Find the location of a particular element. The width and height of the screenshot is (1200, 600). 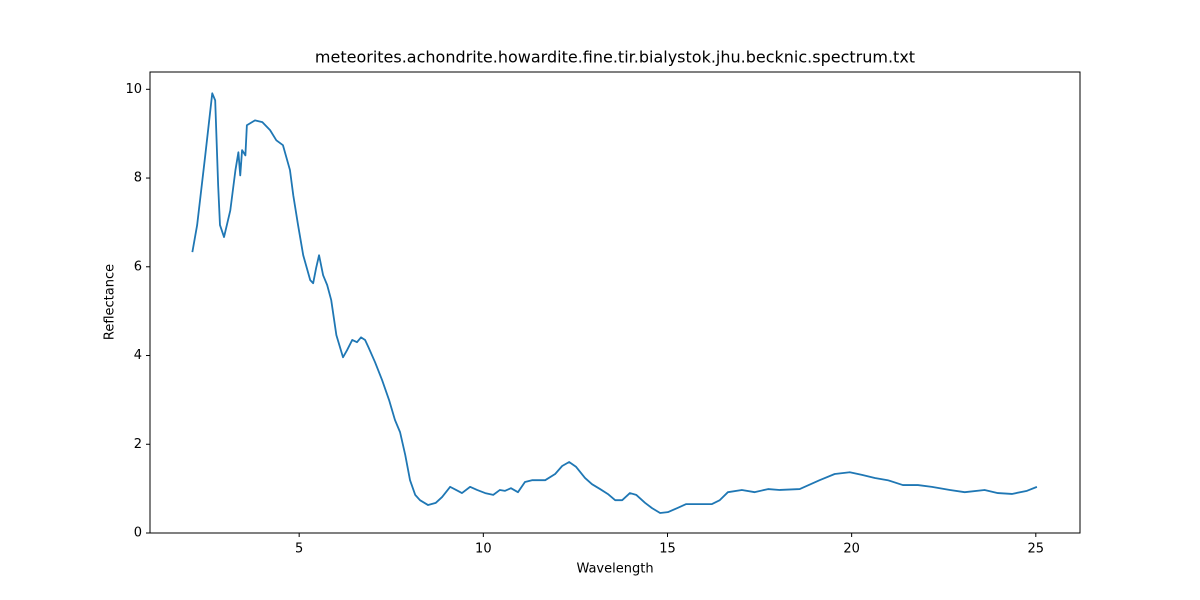

y-tick-label: 10 is located at coordinates (133, 89).